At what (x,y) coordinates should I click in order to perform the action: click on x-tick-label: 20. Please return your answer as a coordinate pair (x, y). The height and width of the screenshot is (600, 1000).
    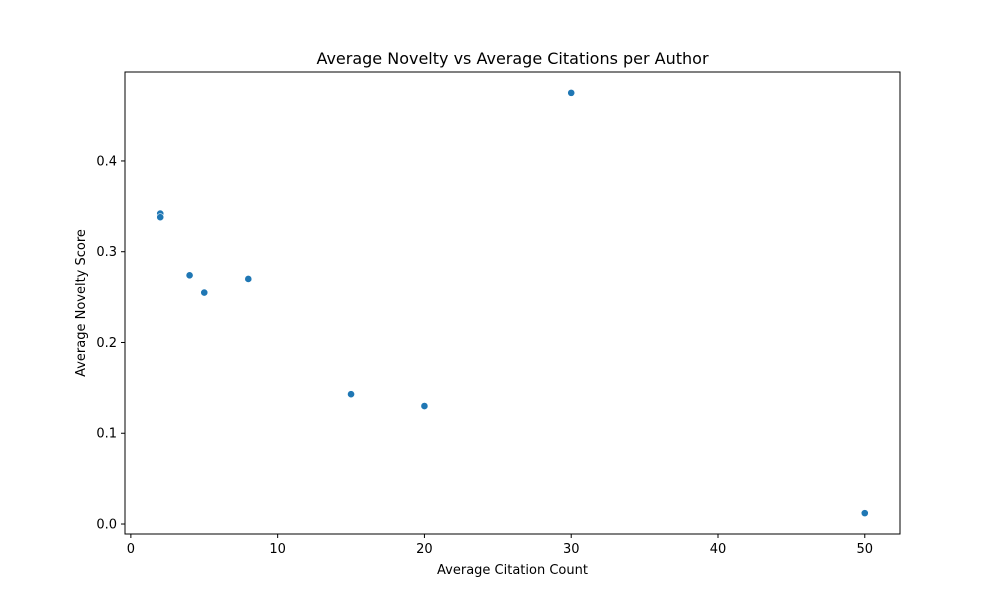
    Looking at the image, I should click on (424, 549).